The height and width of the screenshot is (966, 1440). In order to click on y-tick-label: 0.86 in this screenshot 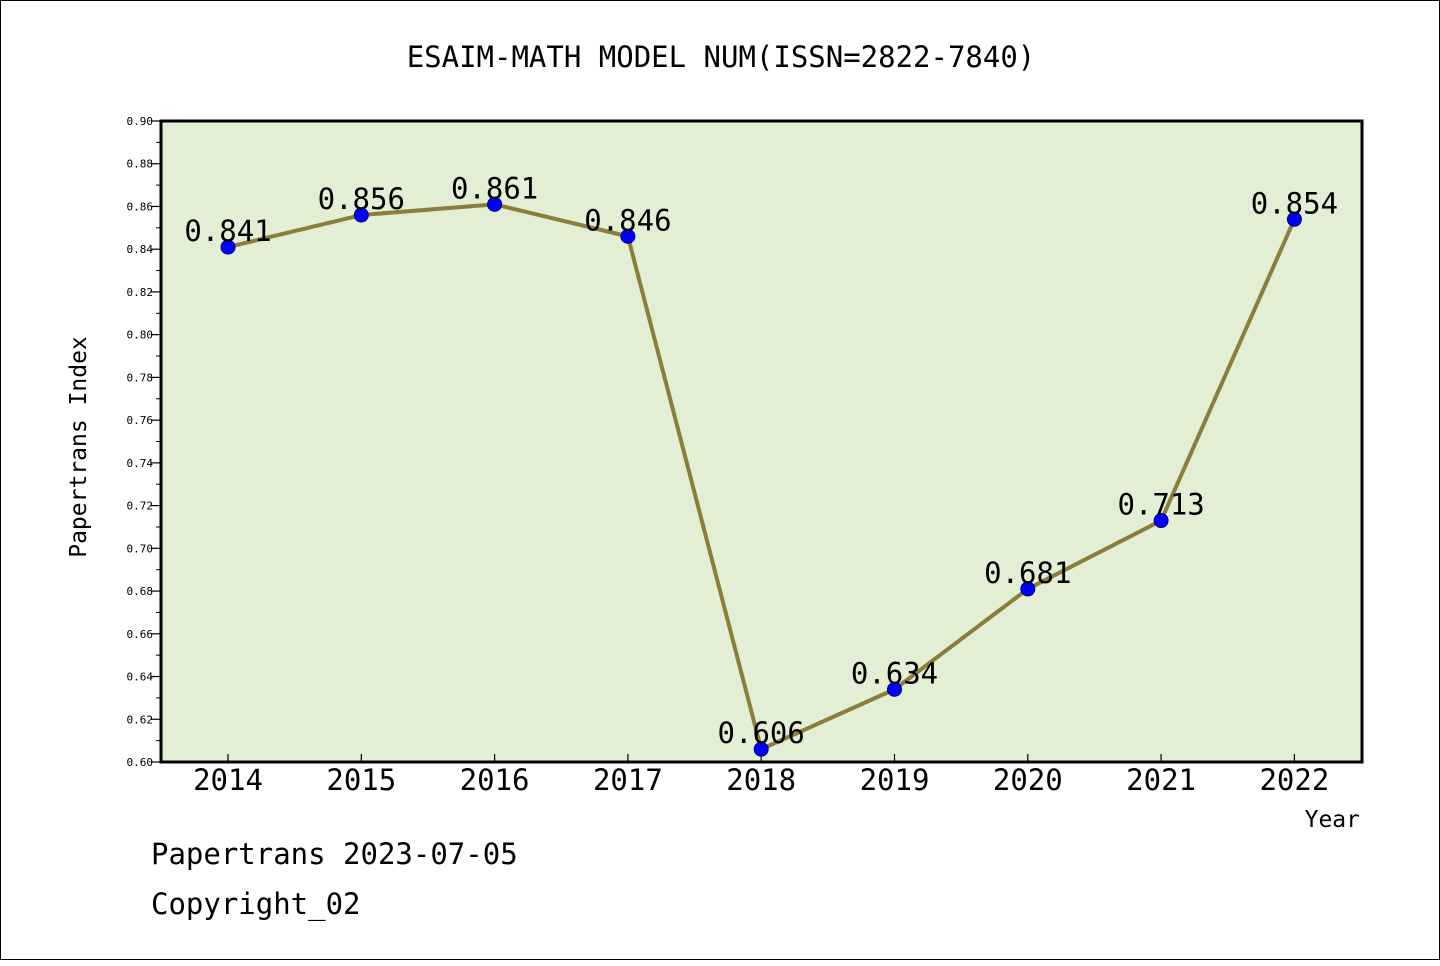, I will do `click(140, 206)`.